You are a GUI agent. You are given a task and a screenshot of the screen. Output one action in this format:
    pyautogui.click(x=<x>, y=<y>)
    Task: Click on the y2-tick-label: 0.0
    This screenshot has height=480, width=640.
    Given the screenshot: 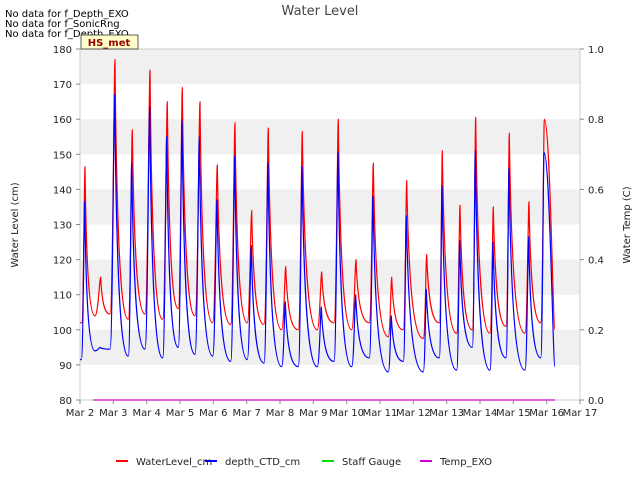 What is the action you would take?
    pyautogui.click(x=596, y=401)
    